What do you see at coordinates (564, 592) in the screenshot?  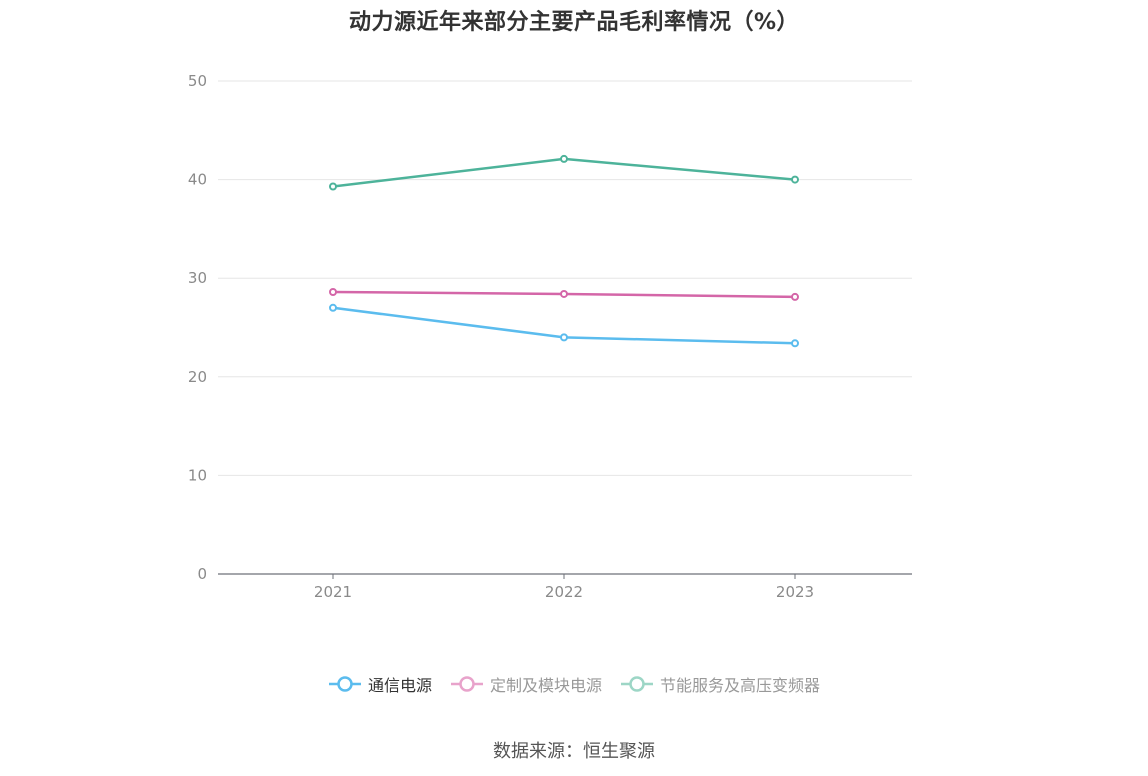 I see `x-tick-label: 2022` at bounding box center [564, 592].